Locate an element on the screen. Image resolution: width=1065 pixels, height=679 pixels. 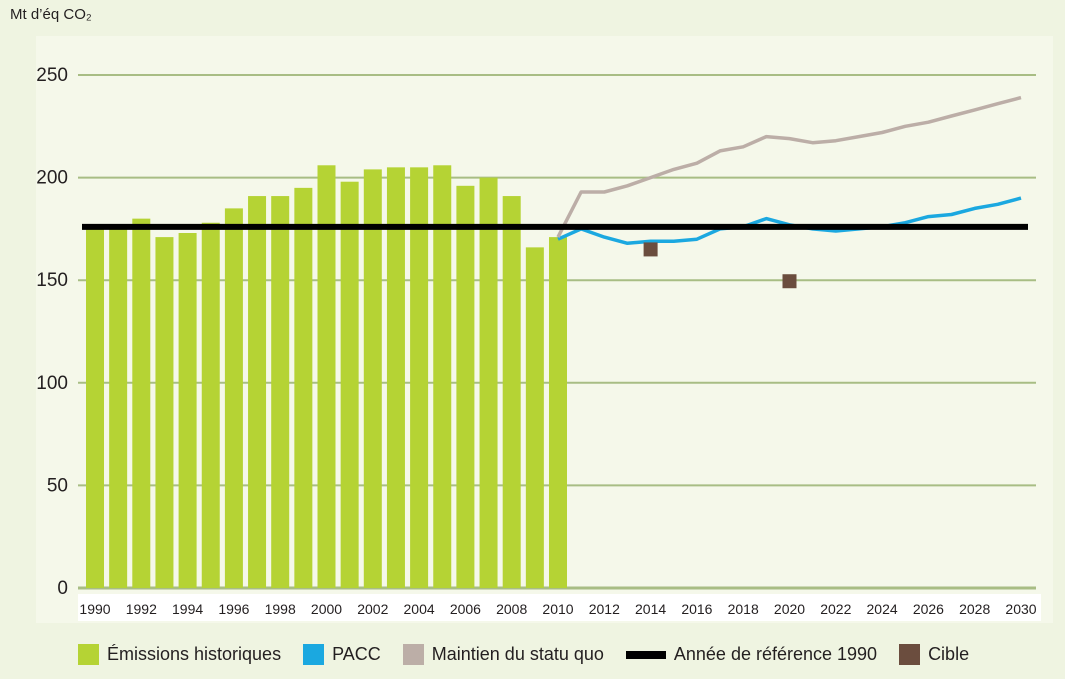
legend-item-reference-1990: Année de référence 1990 is located at coordinates (751, 654).